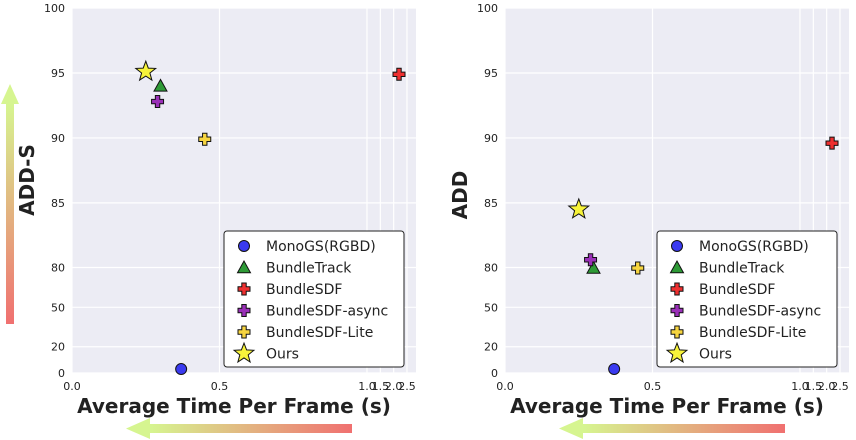 Image resolution: width=856 pixels, height=440 pixels. What do you see at coordinates (10, 94) in the screenshot?
I see `arrow-up-icon` at bounding box center [10, 94].